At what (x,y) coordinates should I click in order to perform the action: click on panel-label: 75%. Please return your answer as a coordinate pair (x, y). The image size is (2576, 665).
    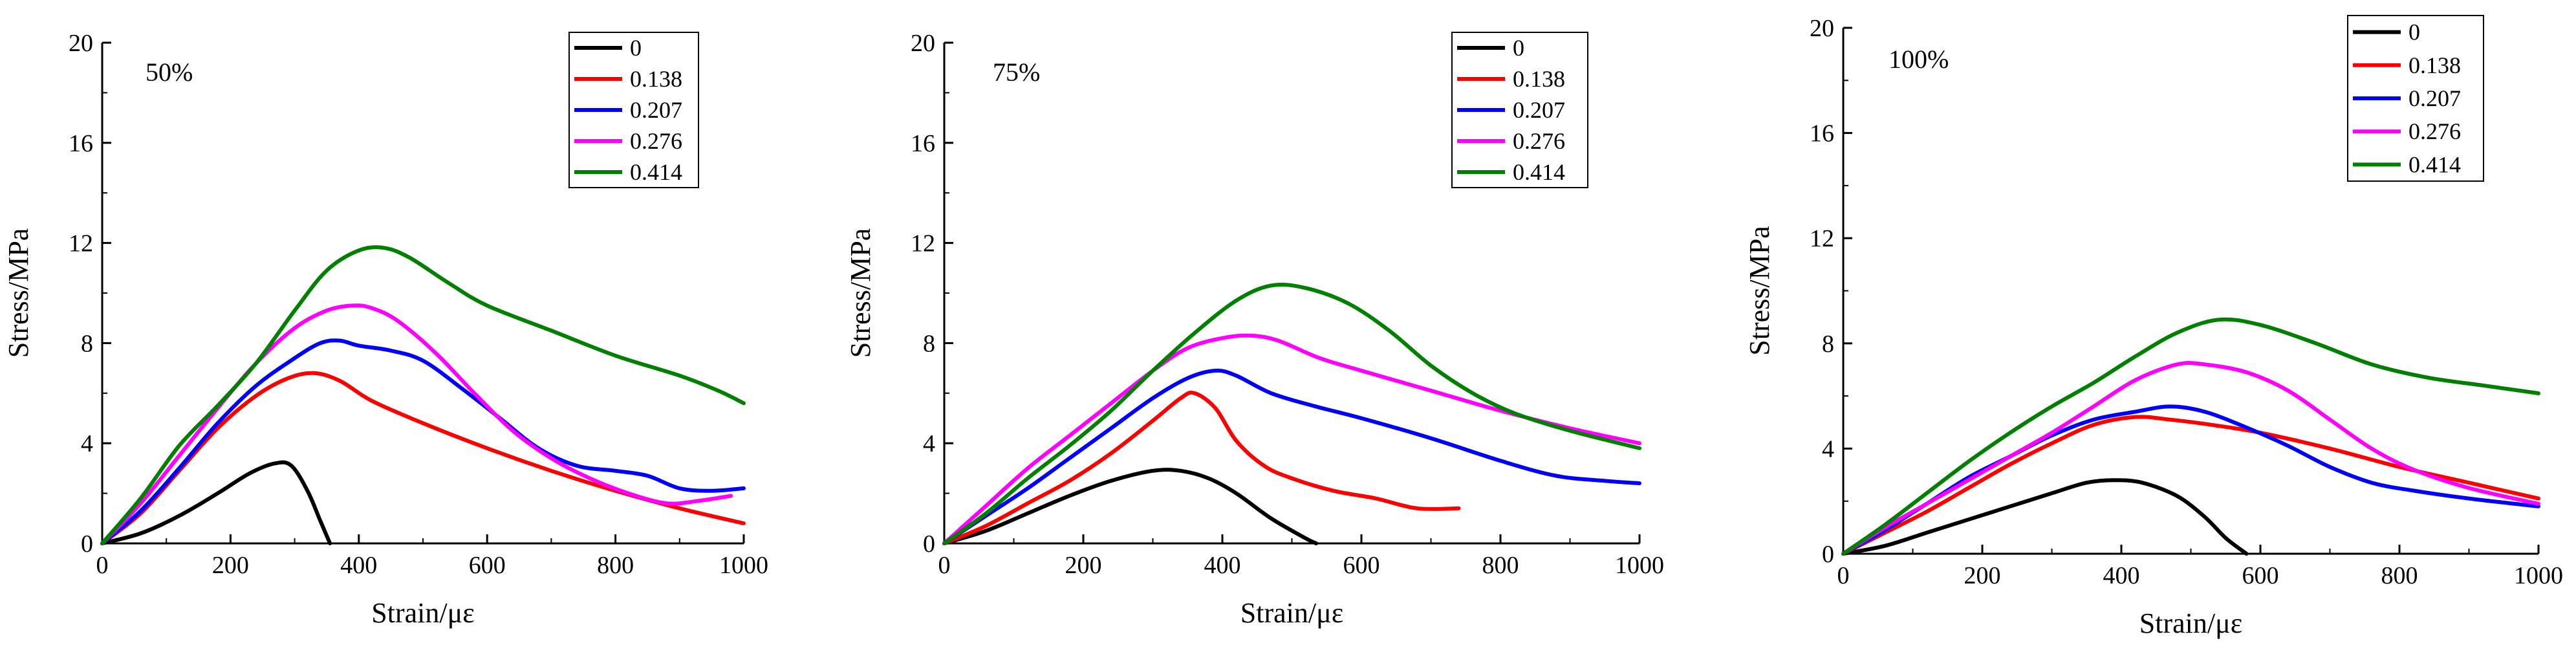
    Looking at the image, I should click on (1017, 72).